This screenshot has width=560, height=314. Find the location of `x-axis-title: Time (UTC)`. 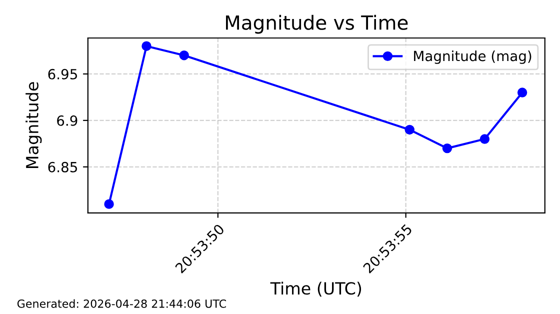

x-axis-title: Time (UTC) is located at coordinates (316, 289).